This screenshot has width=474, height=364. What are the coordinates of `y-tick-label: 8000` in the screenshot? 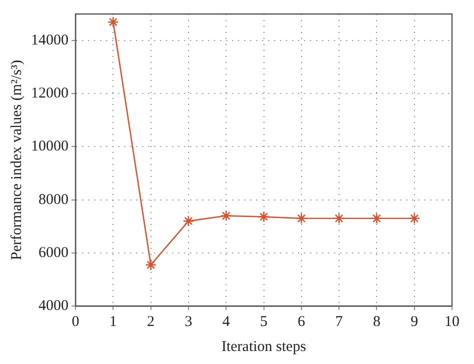 It's located at (53, 200).